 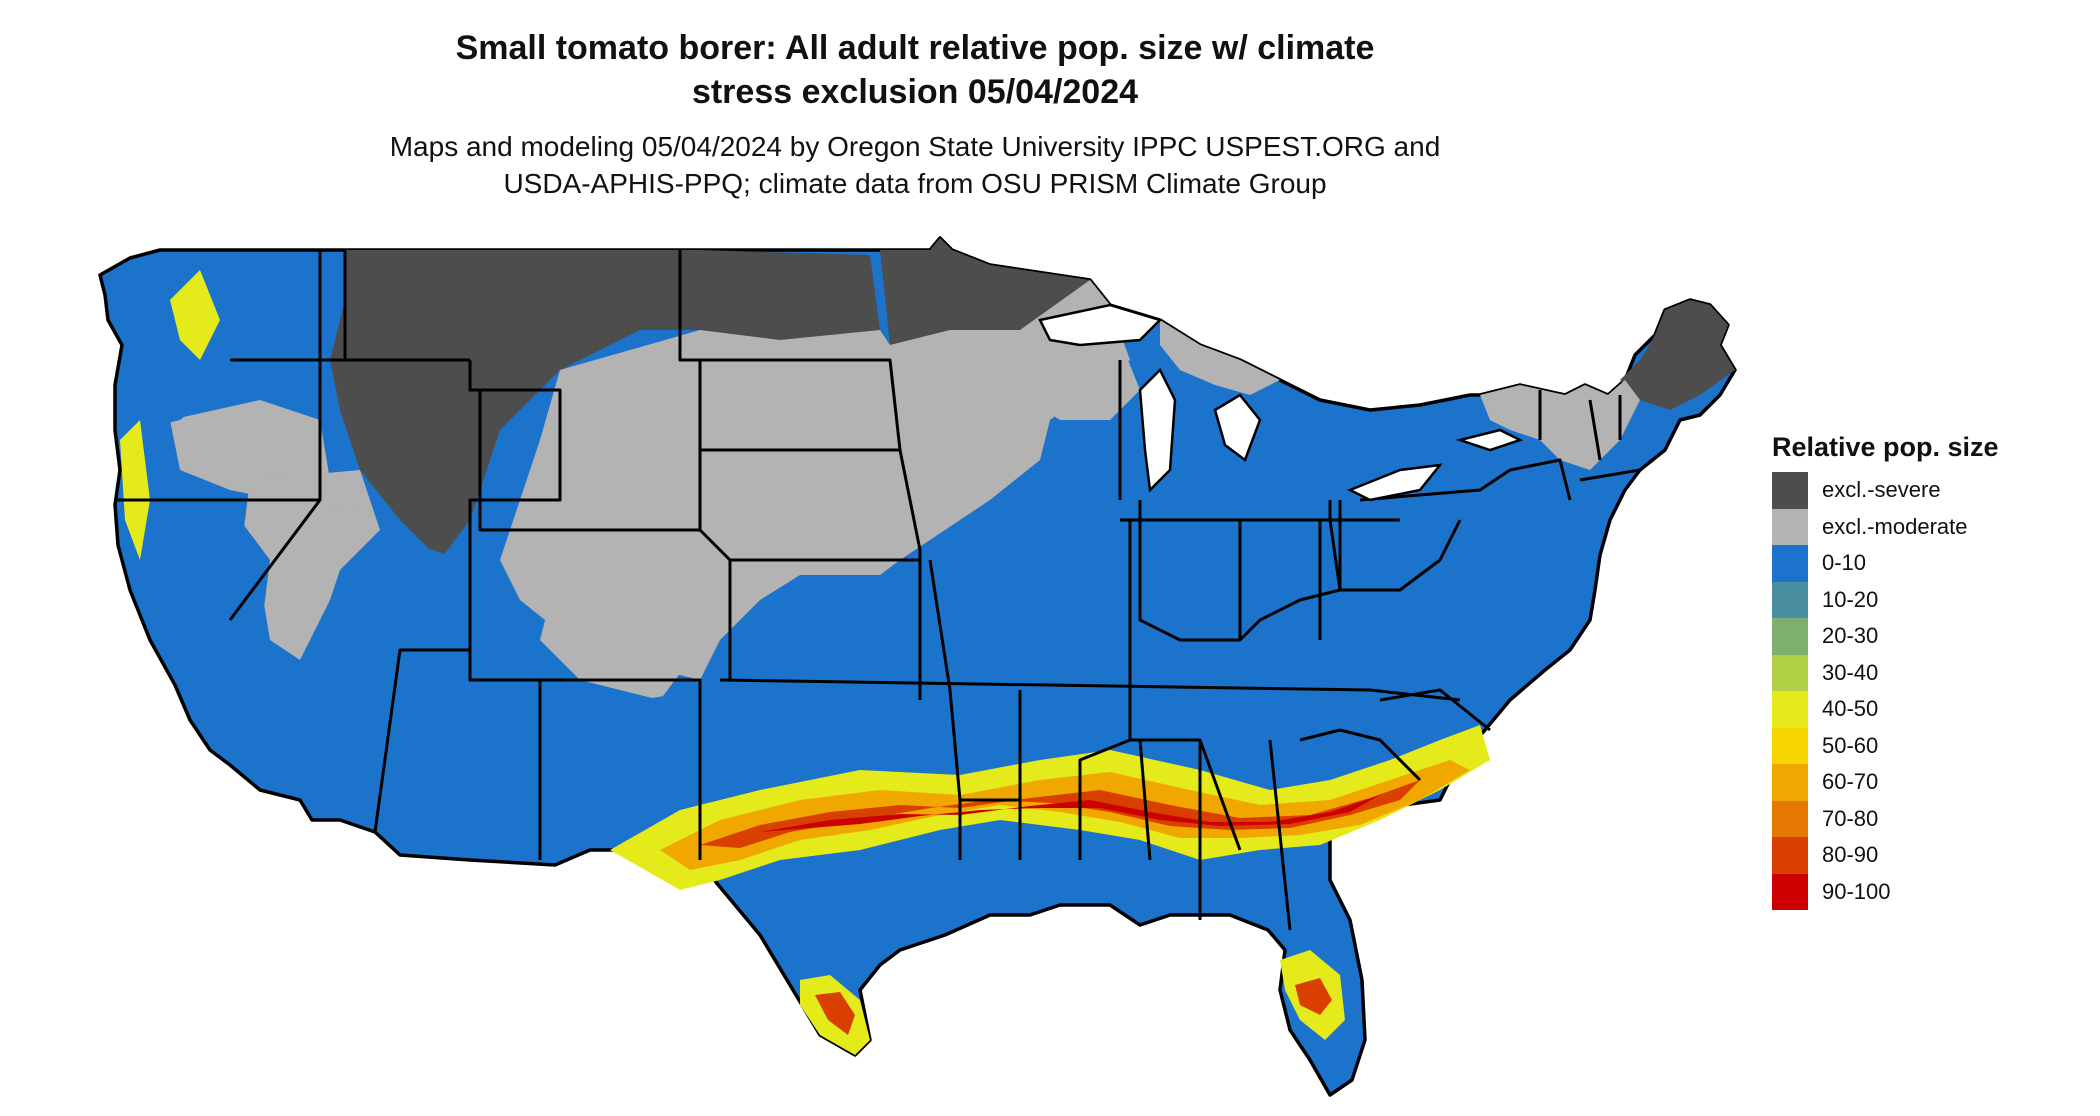 What do you see at coordinates (1850, 818) in the screenshot?
I see `legend-label: 70-80` at bounding box center [1850, 818].